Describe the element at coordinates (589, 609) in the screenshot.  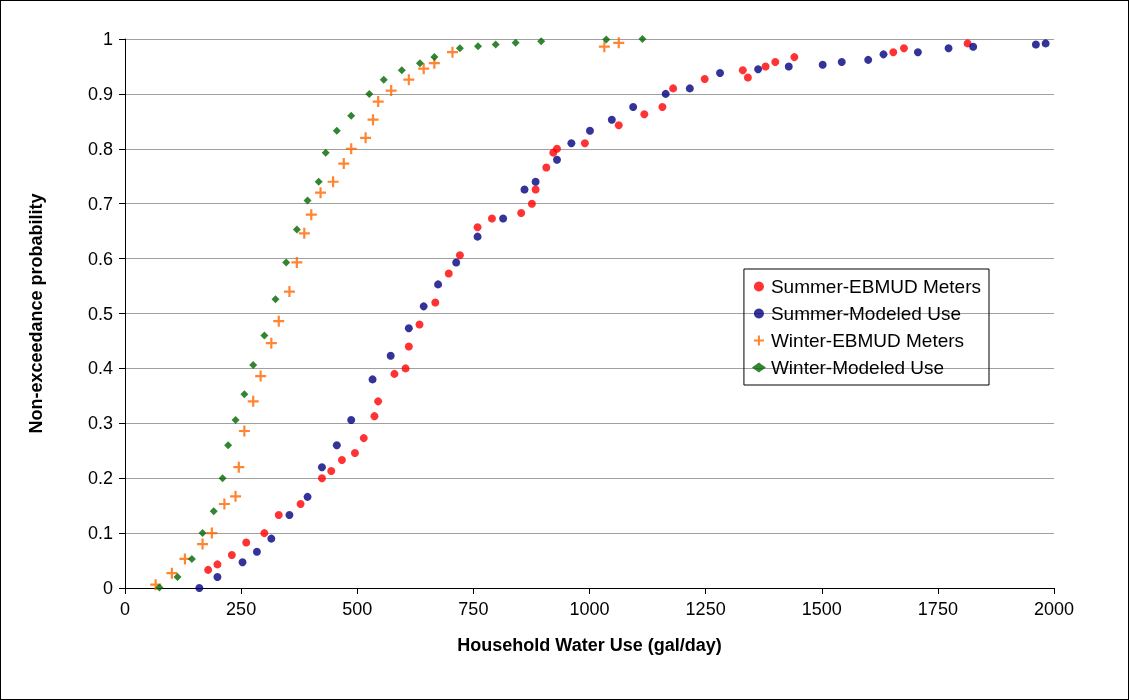
I see `x-tick-label: 1000` at that location.